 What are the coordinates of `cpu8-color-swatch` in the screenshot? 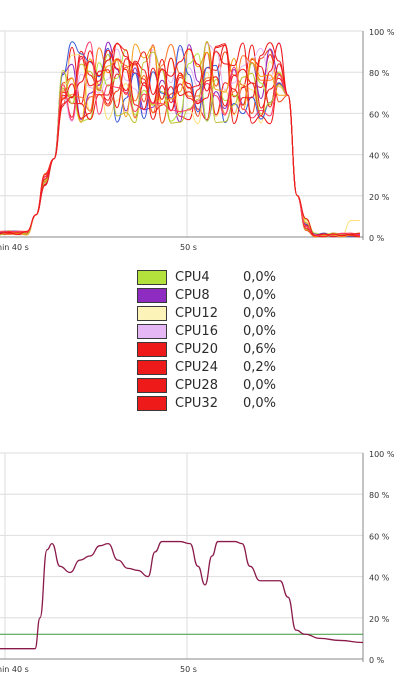 It's located at (152, 295).